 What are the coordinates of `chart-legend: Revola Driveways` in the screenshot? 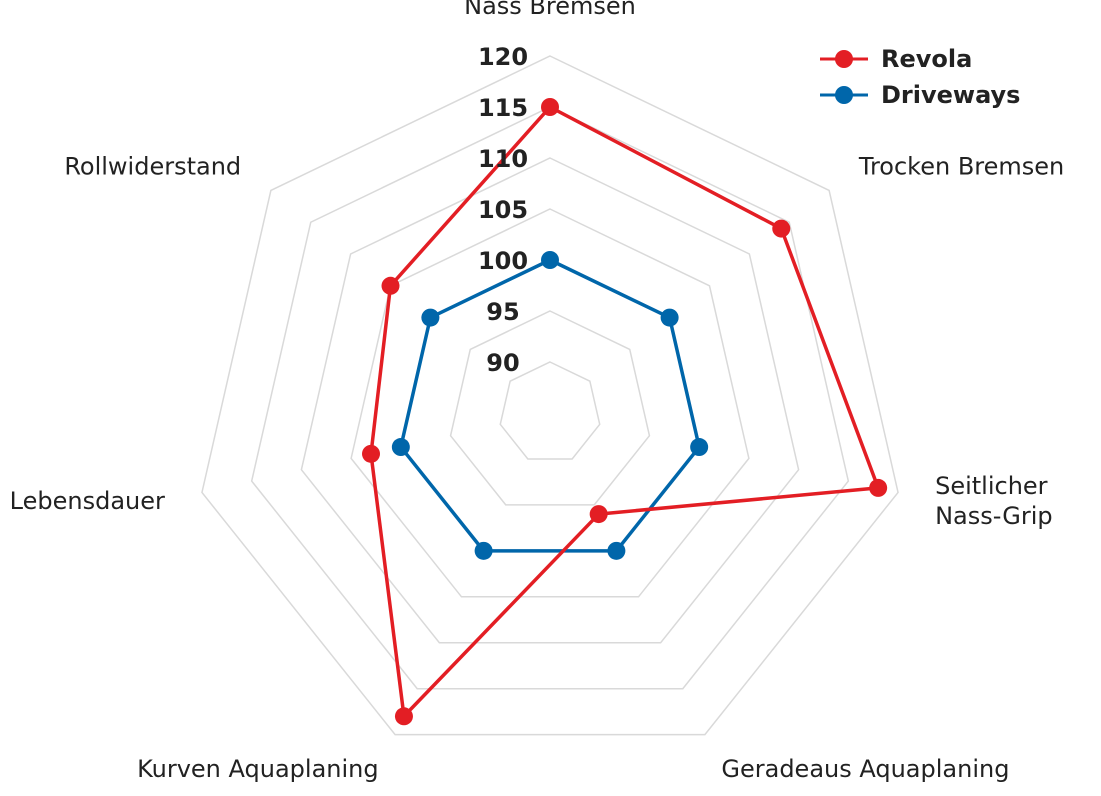 It's located at (920, 77).